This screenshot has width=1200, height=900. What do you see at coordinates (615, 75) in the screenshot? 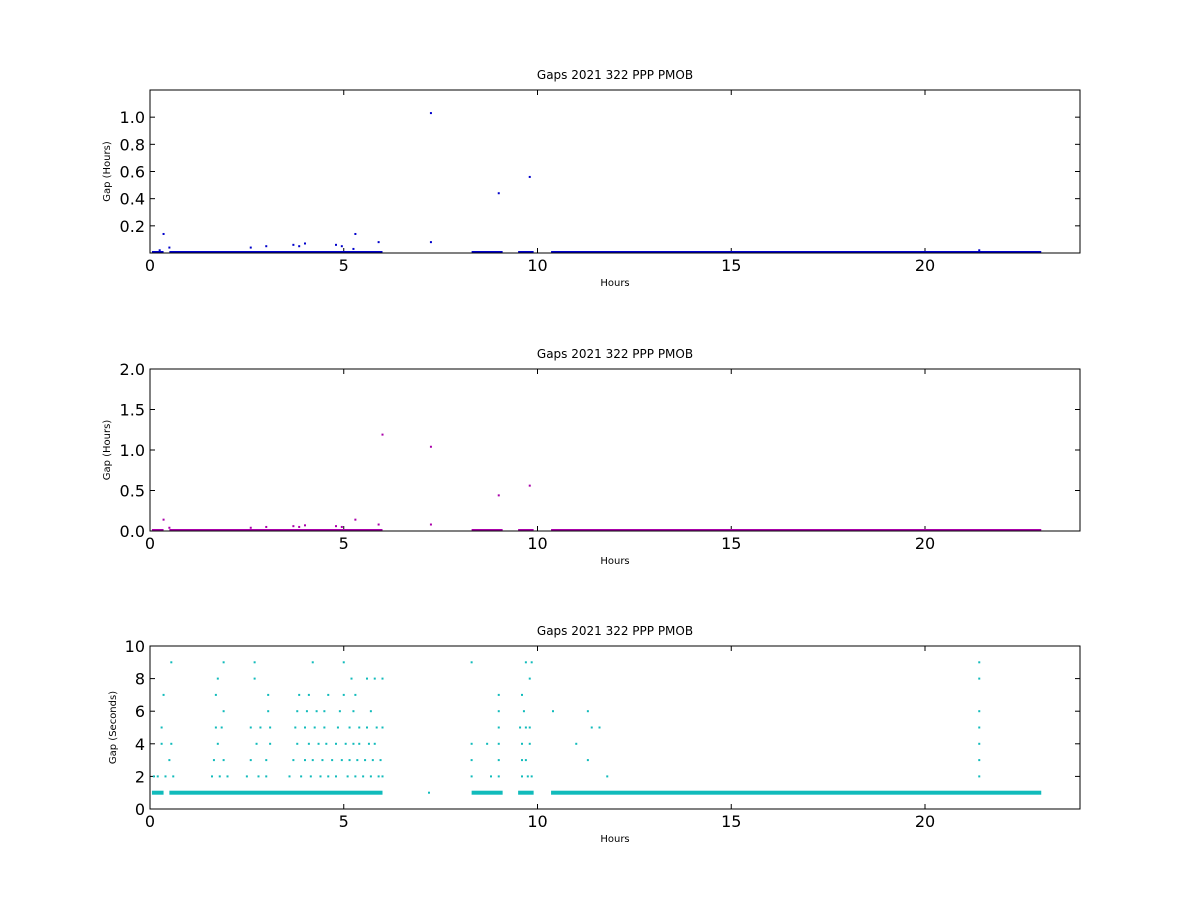
I see `chart-title: Gaps 2021 322 PPP PMOB` at bounding box center [615, 75].